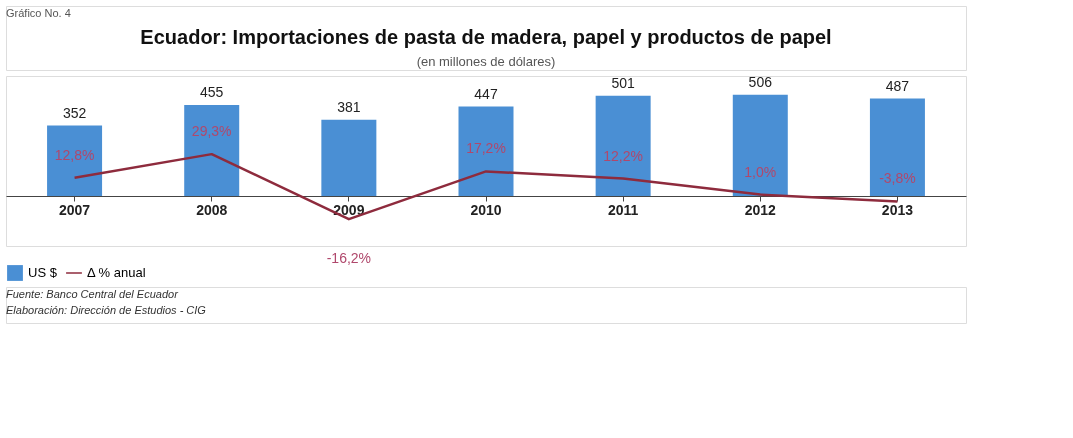 This screenshot has width=1073, height=438. Describe the element at coordinates (74, 209) in the screenshot. I see `x-tick-label: 2007` at that location.